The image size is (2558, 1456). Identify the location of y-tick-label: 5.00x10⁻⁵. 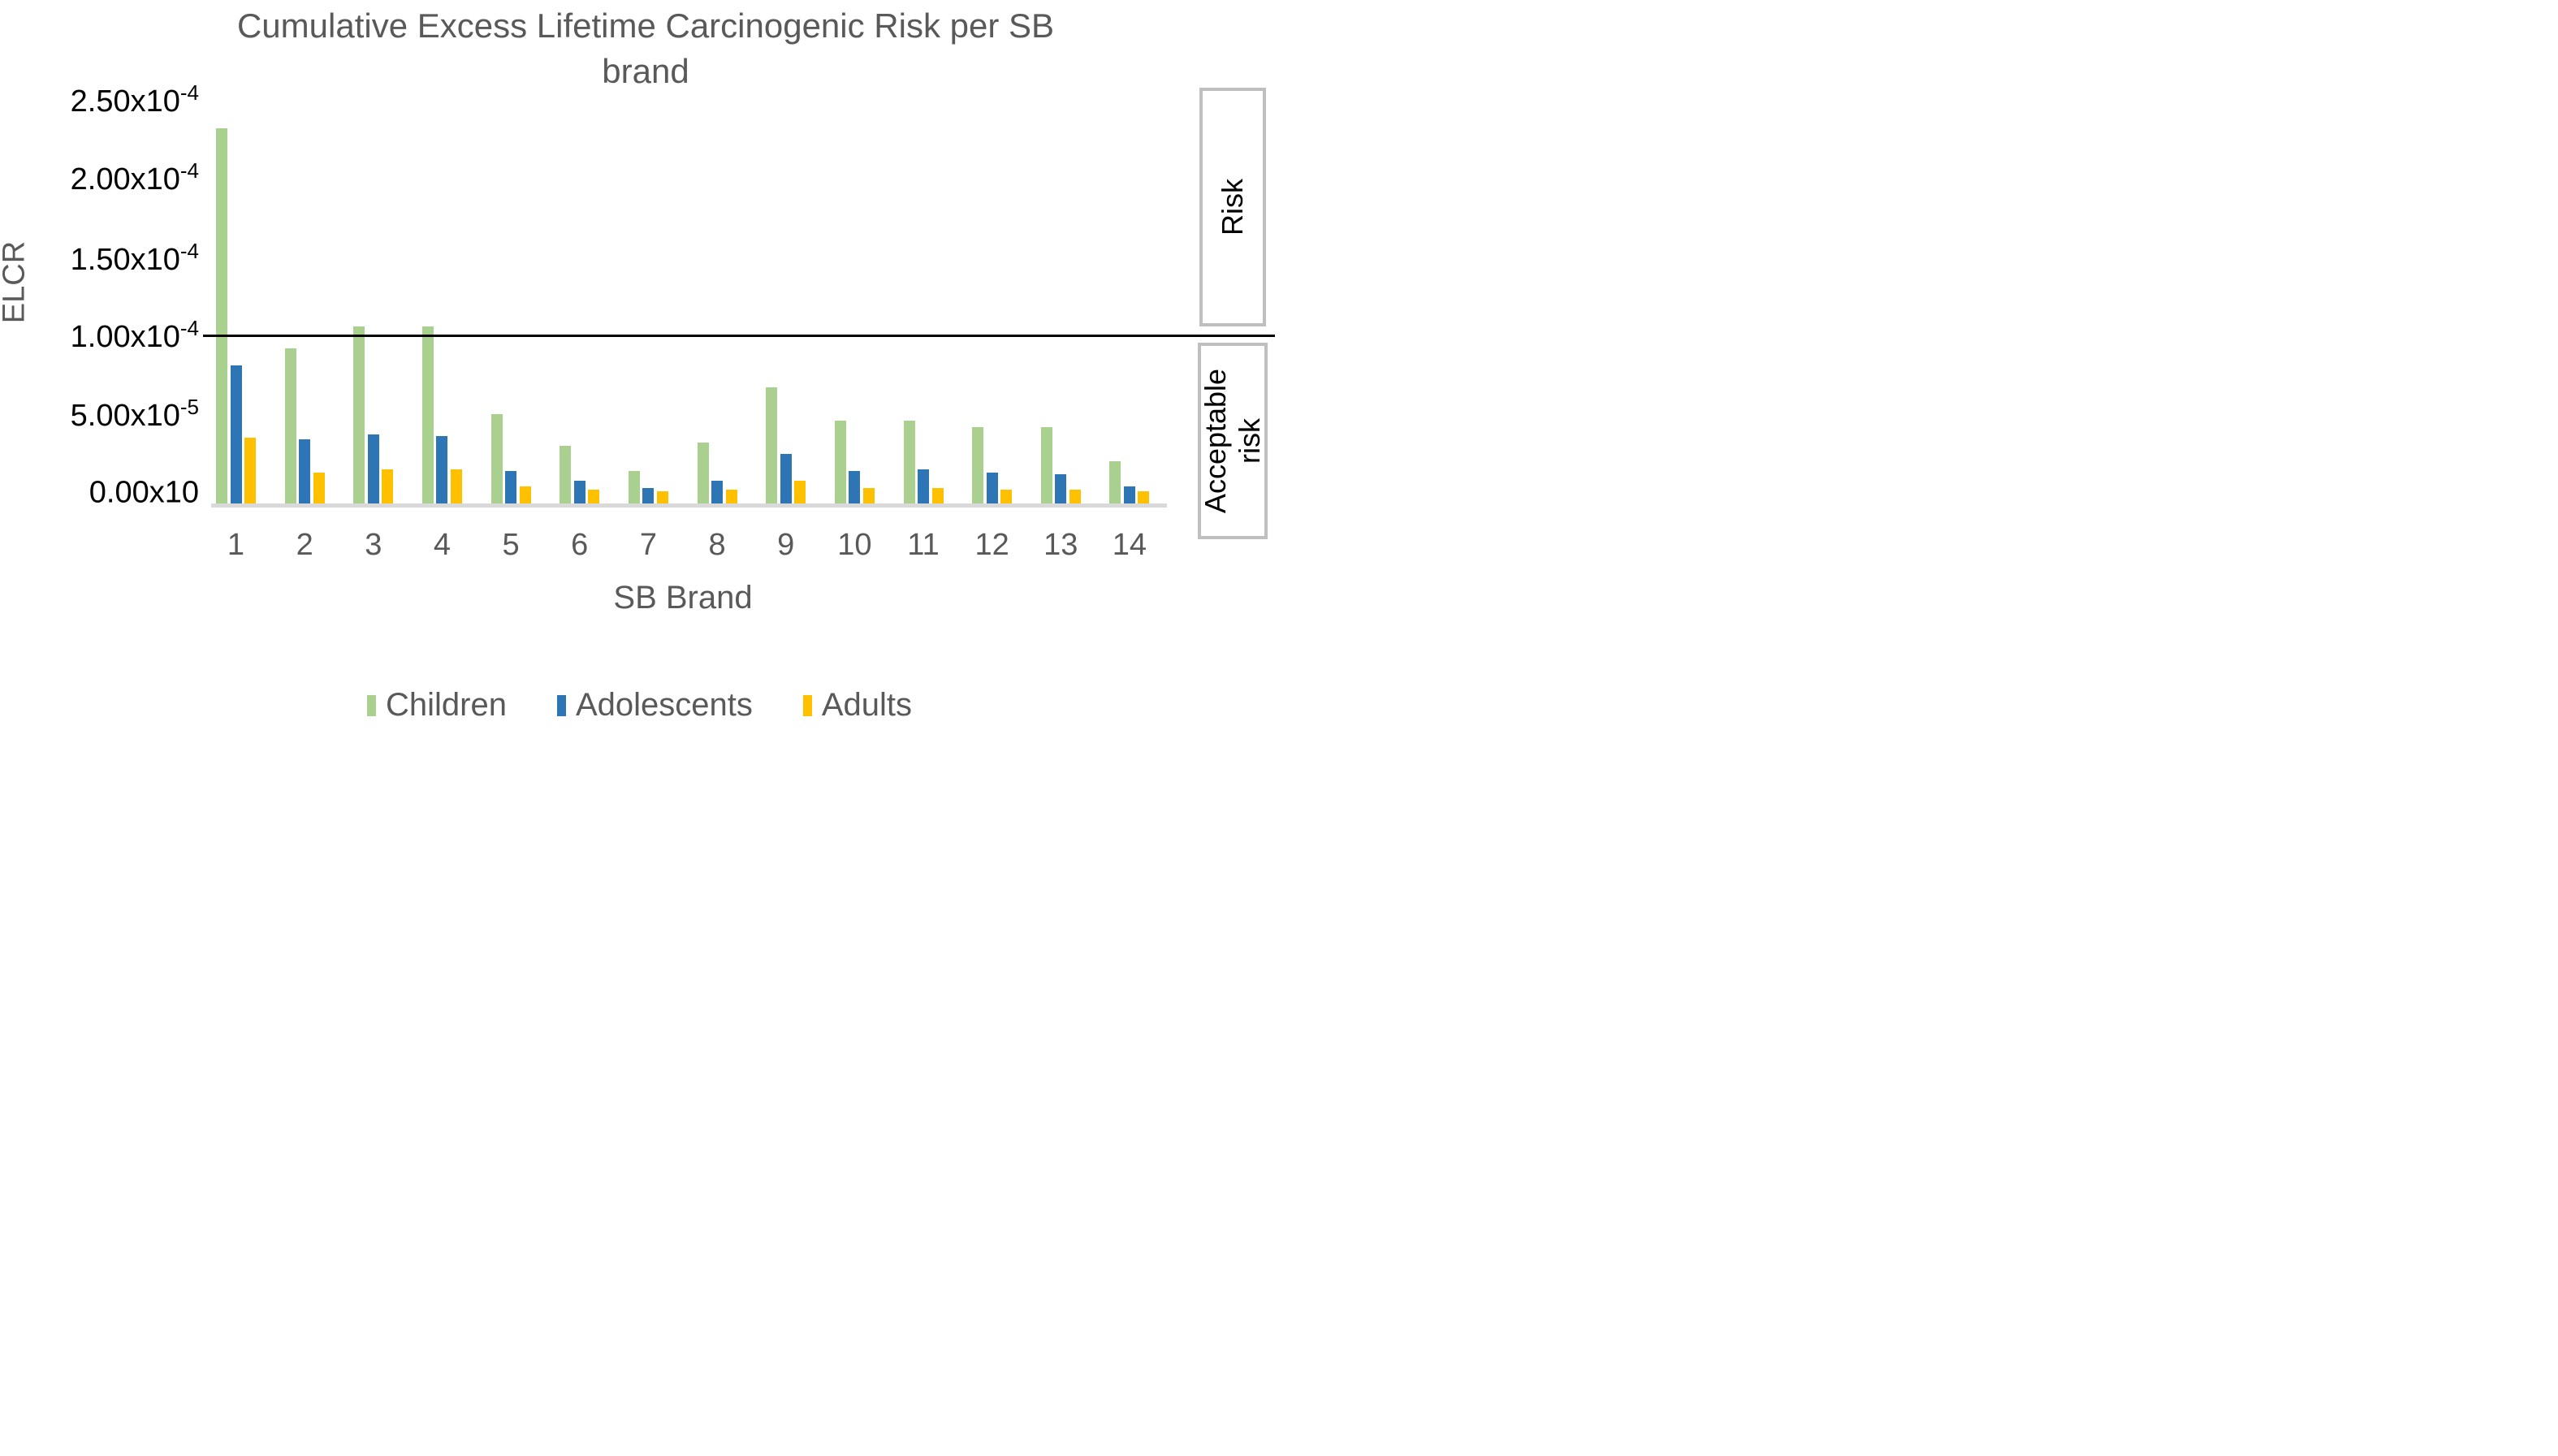
(135, 414).